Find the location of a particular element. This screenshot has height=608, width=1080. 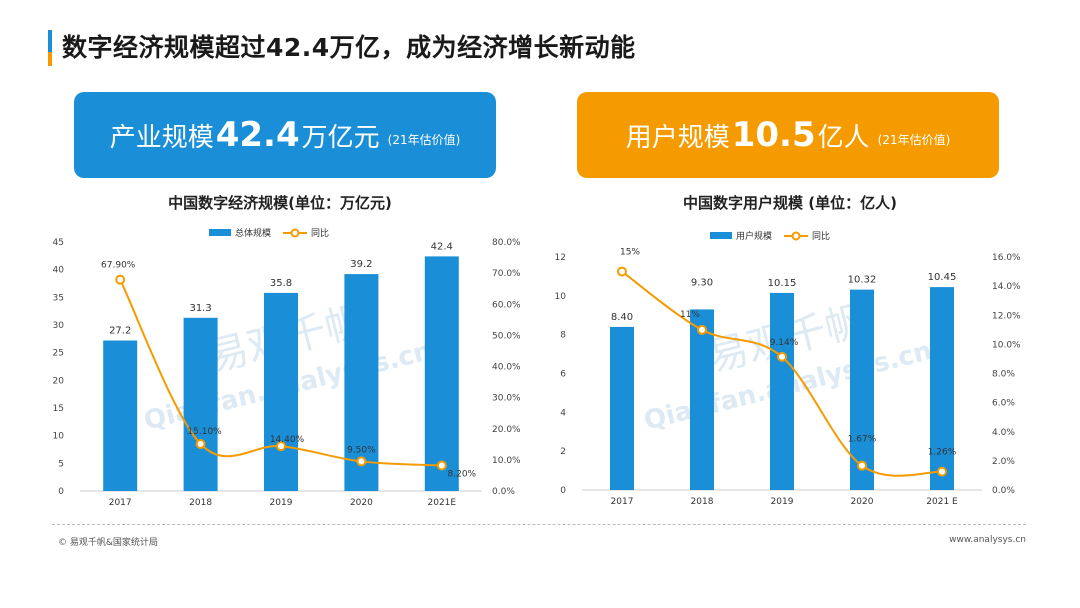

yoy-value-label: 14.40% is located at coordinates (287, 440).